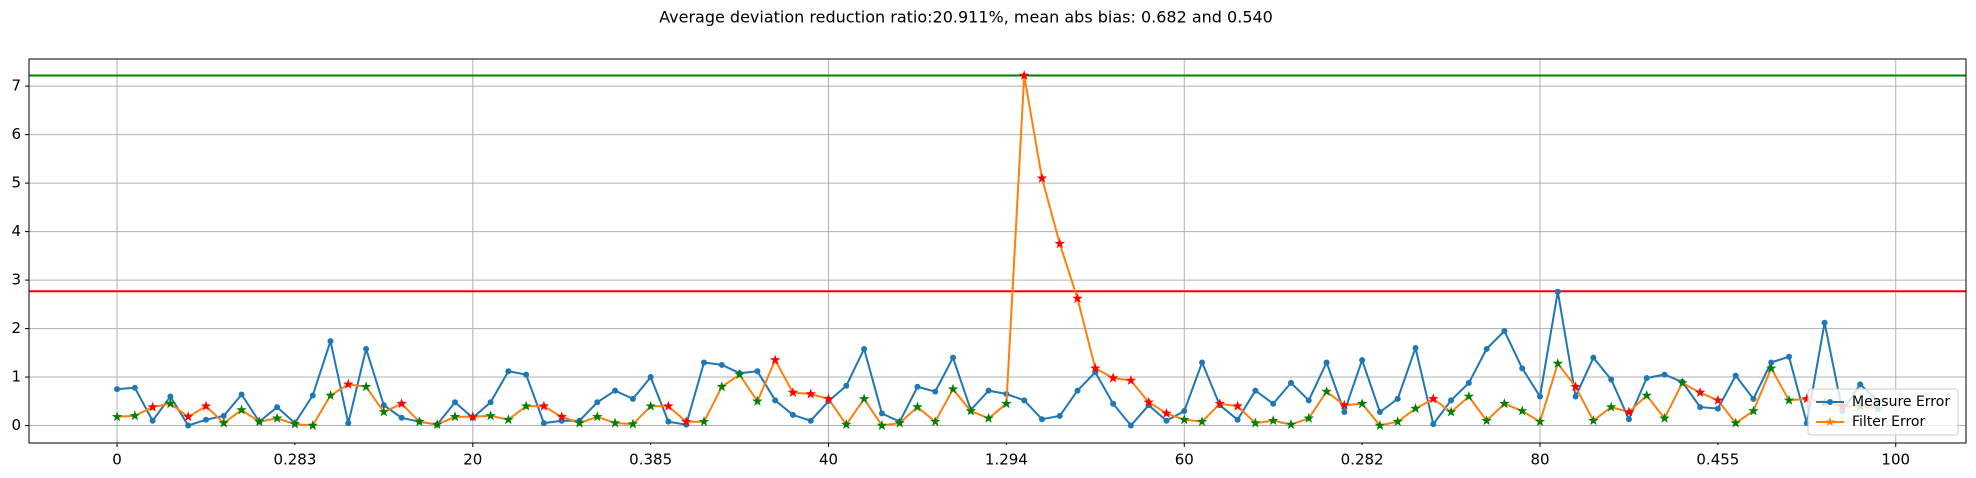  I want to click on y-tick-label: 4, so click(16, 231).